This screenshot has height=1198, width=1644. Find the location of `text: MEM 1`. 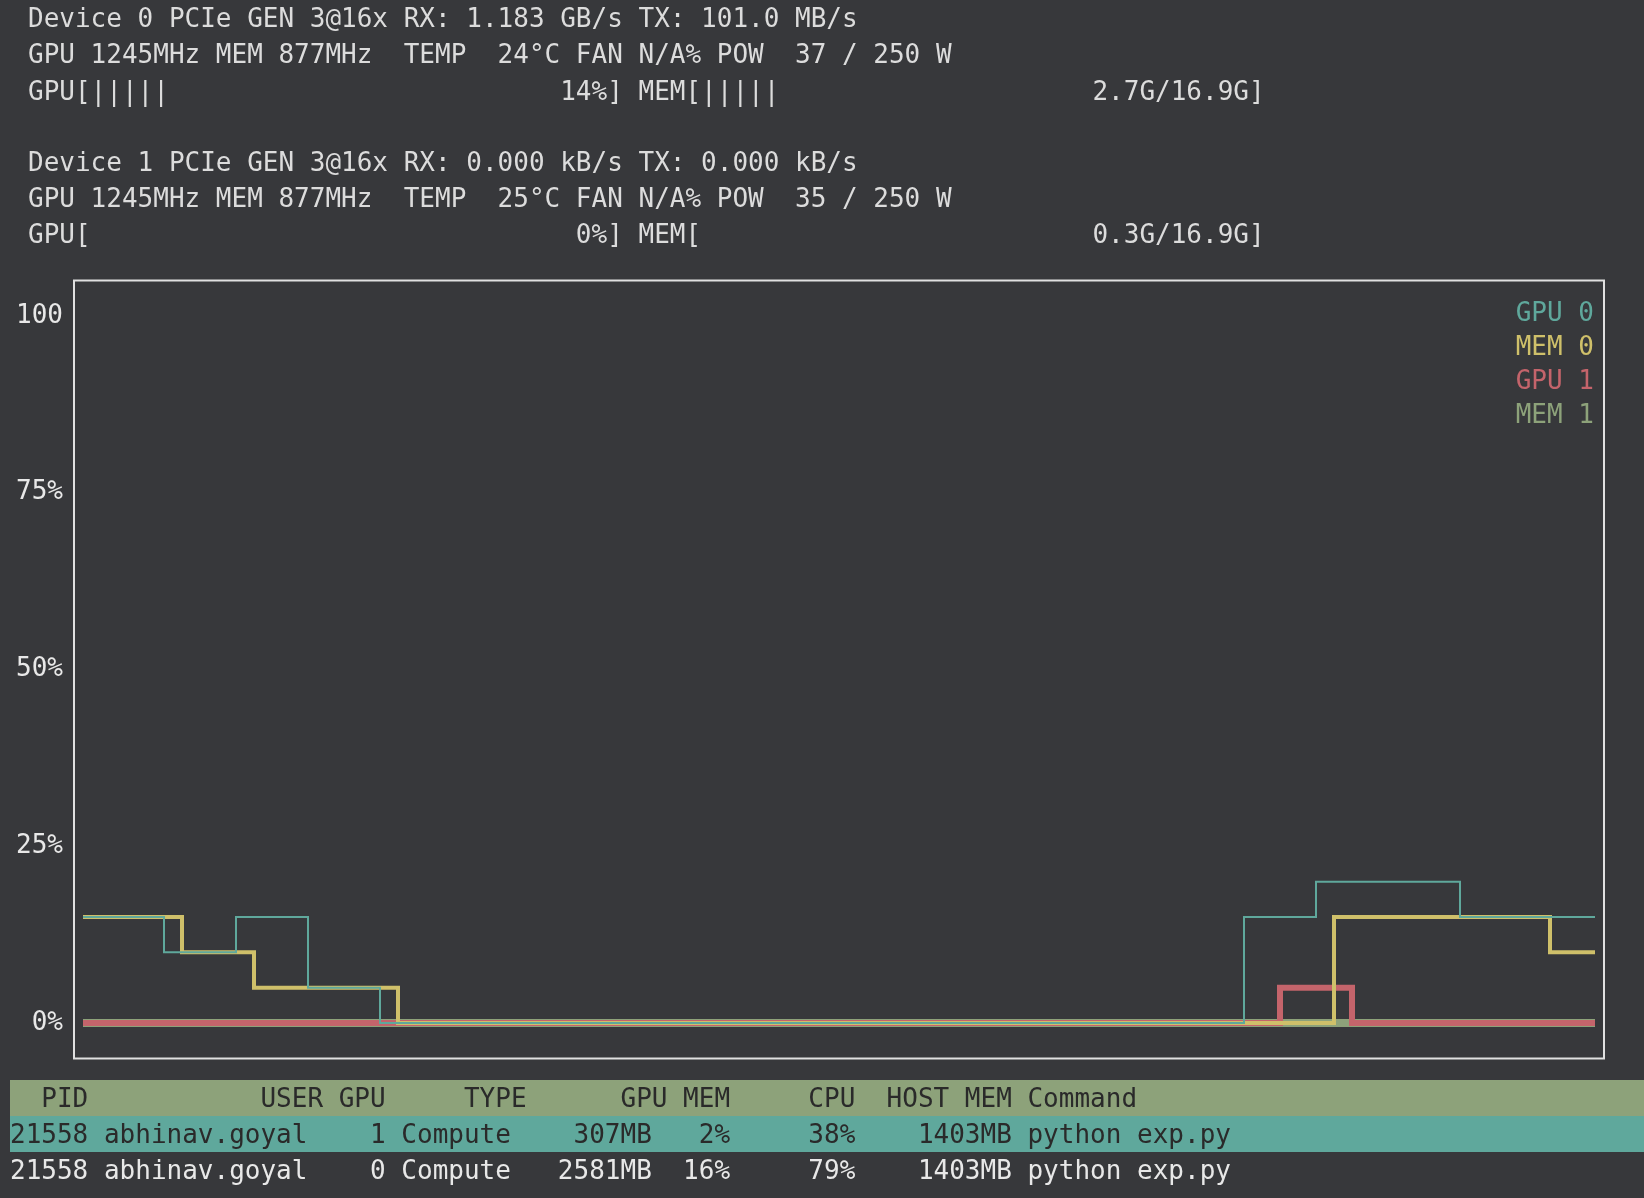

text: MEM 1 is located at coordinates (1554, 414).